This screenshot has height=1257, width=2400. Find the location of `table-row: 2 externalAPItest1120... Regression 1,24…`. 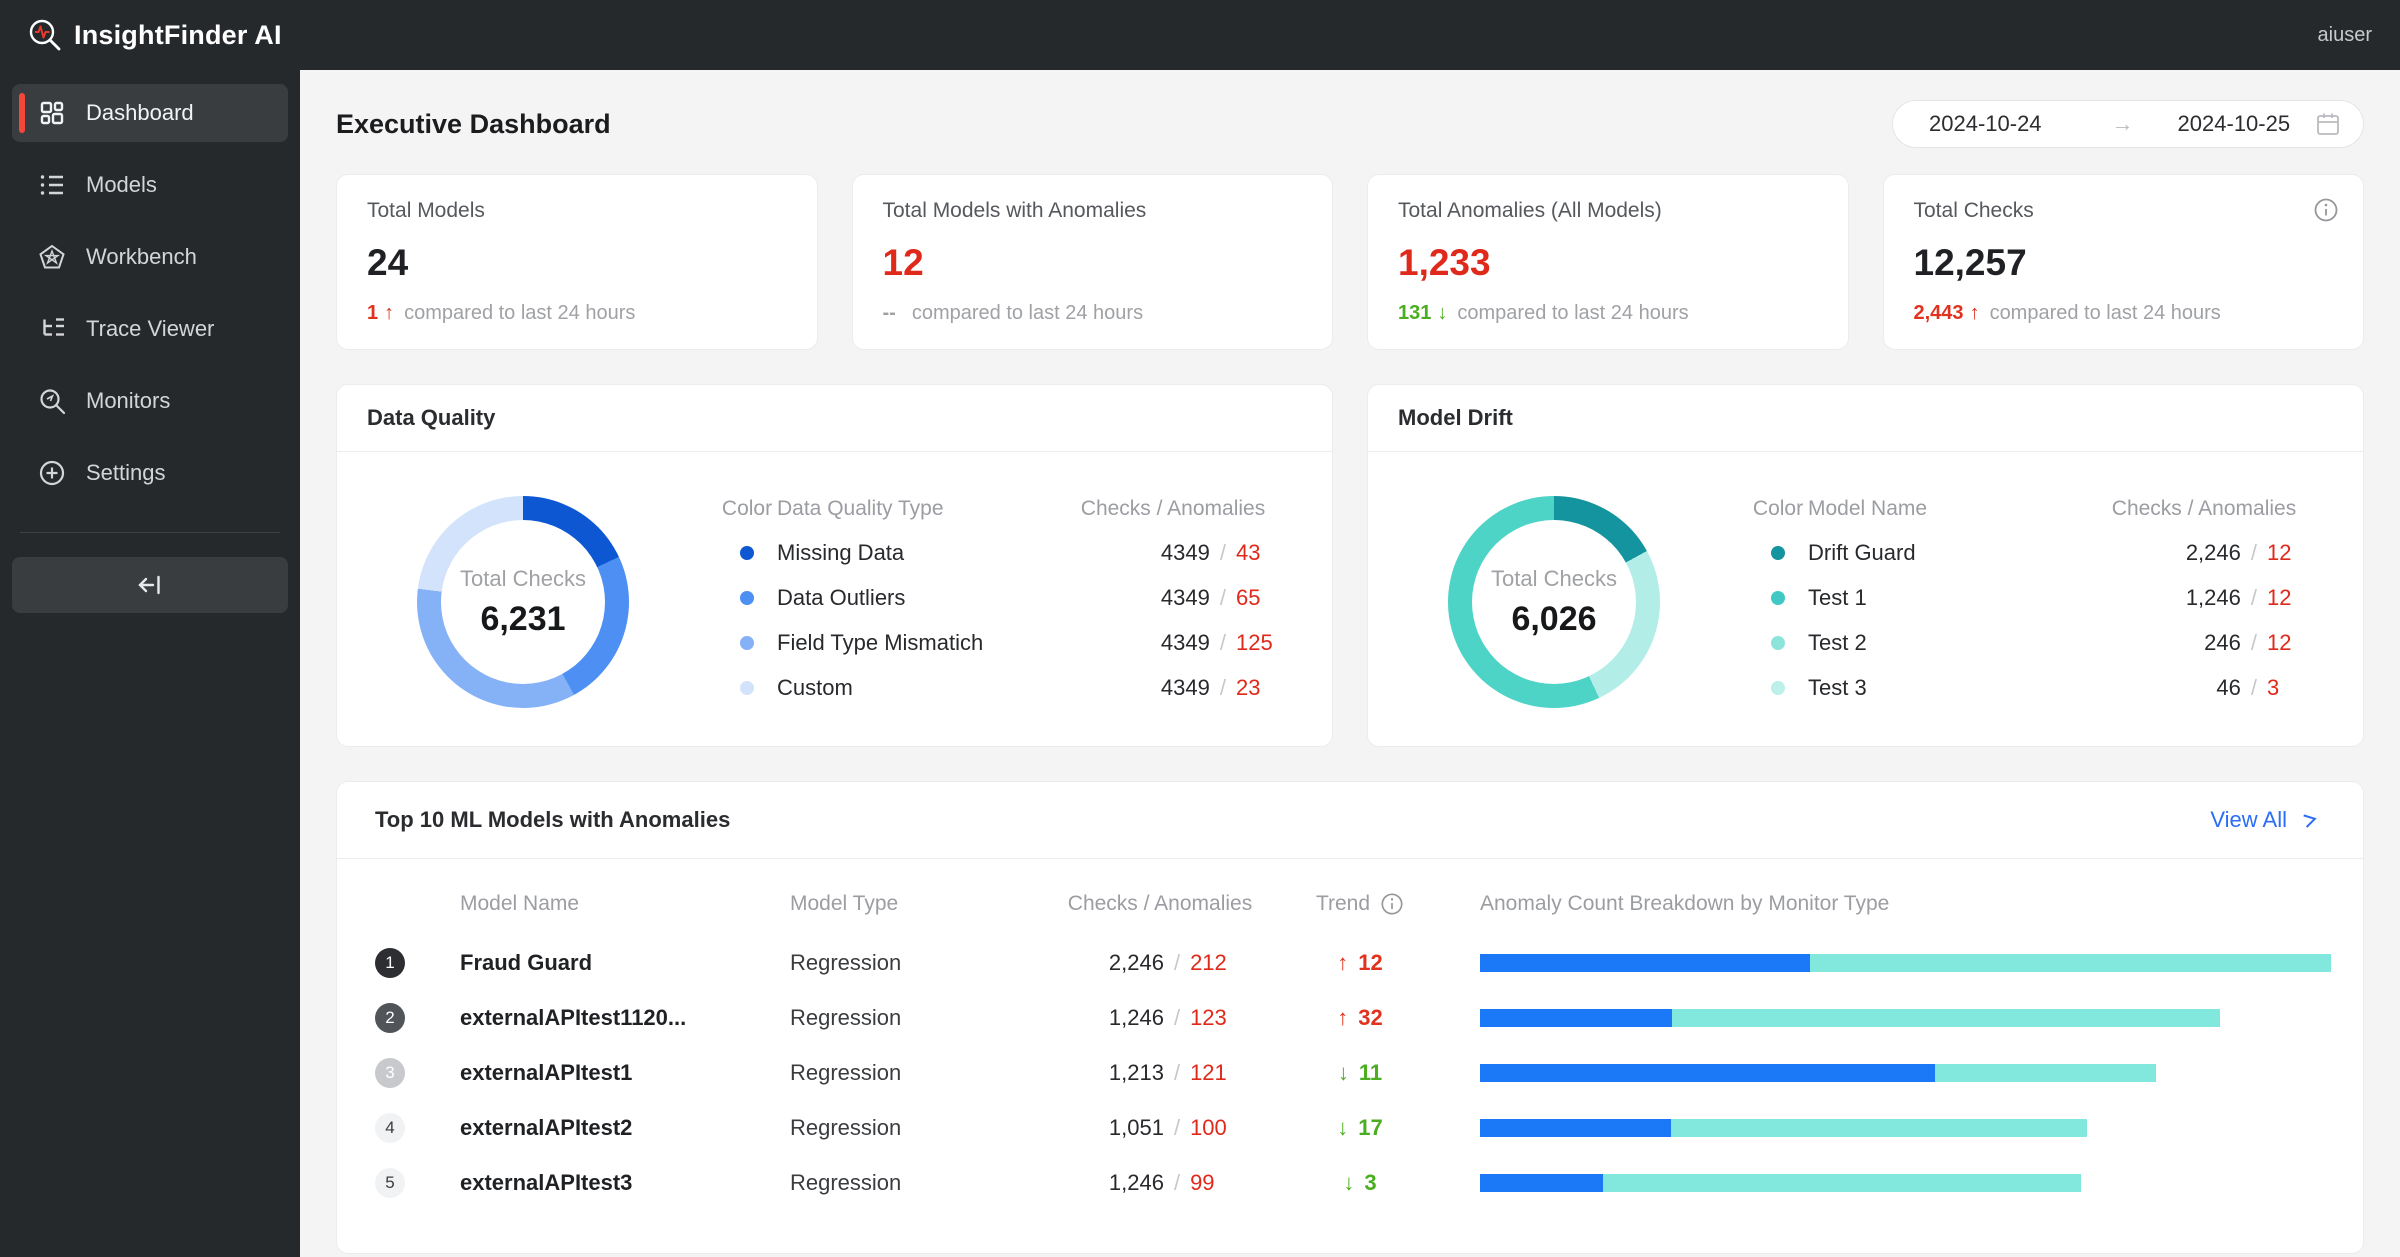

table-row: 2 externalAPItest1120... Regression 1,24… is located at coordinates (1353, 1017).